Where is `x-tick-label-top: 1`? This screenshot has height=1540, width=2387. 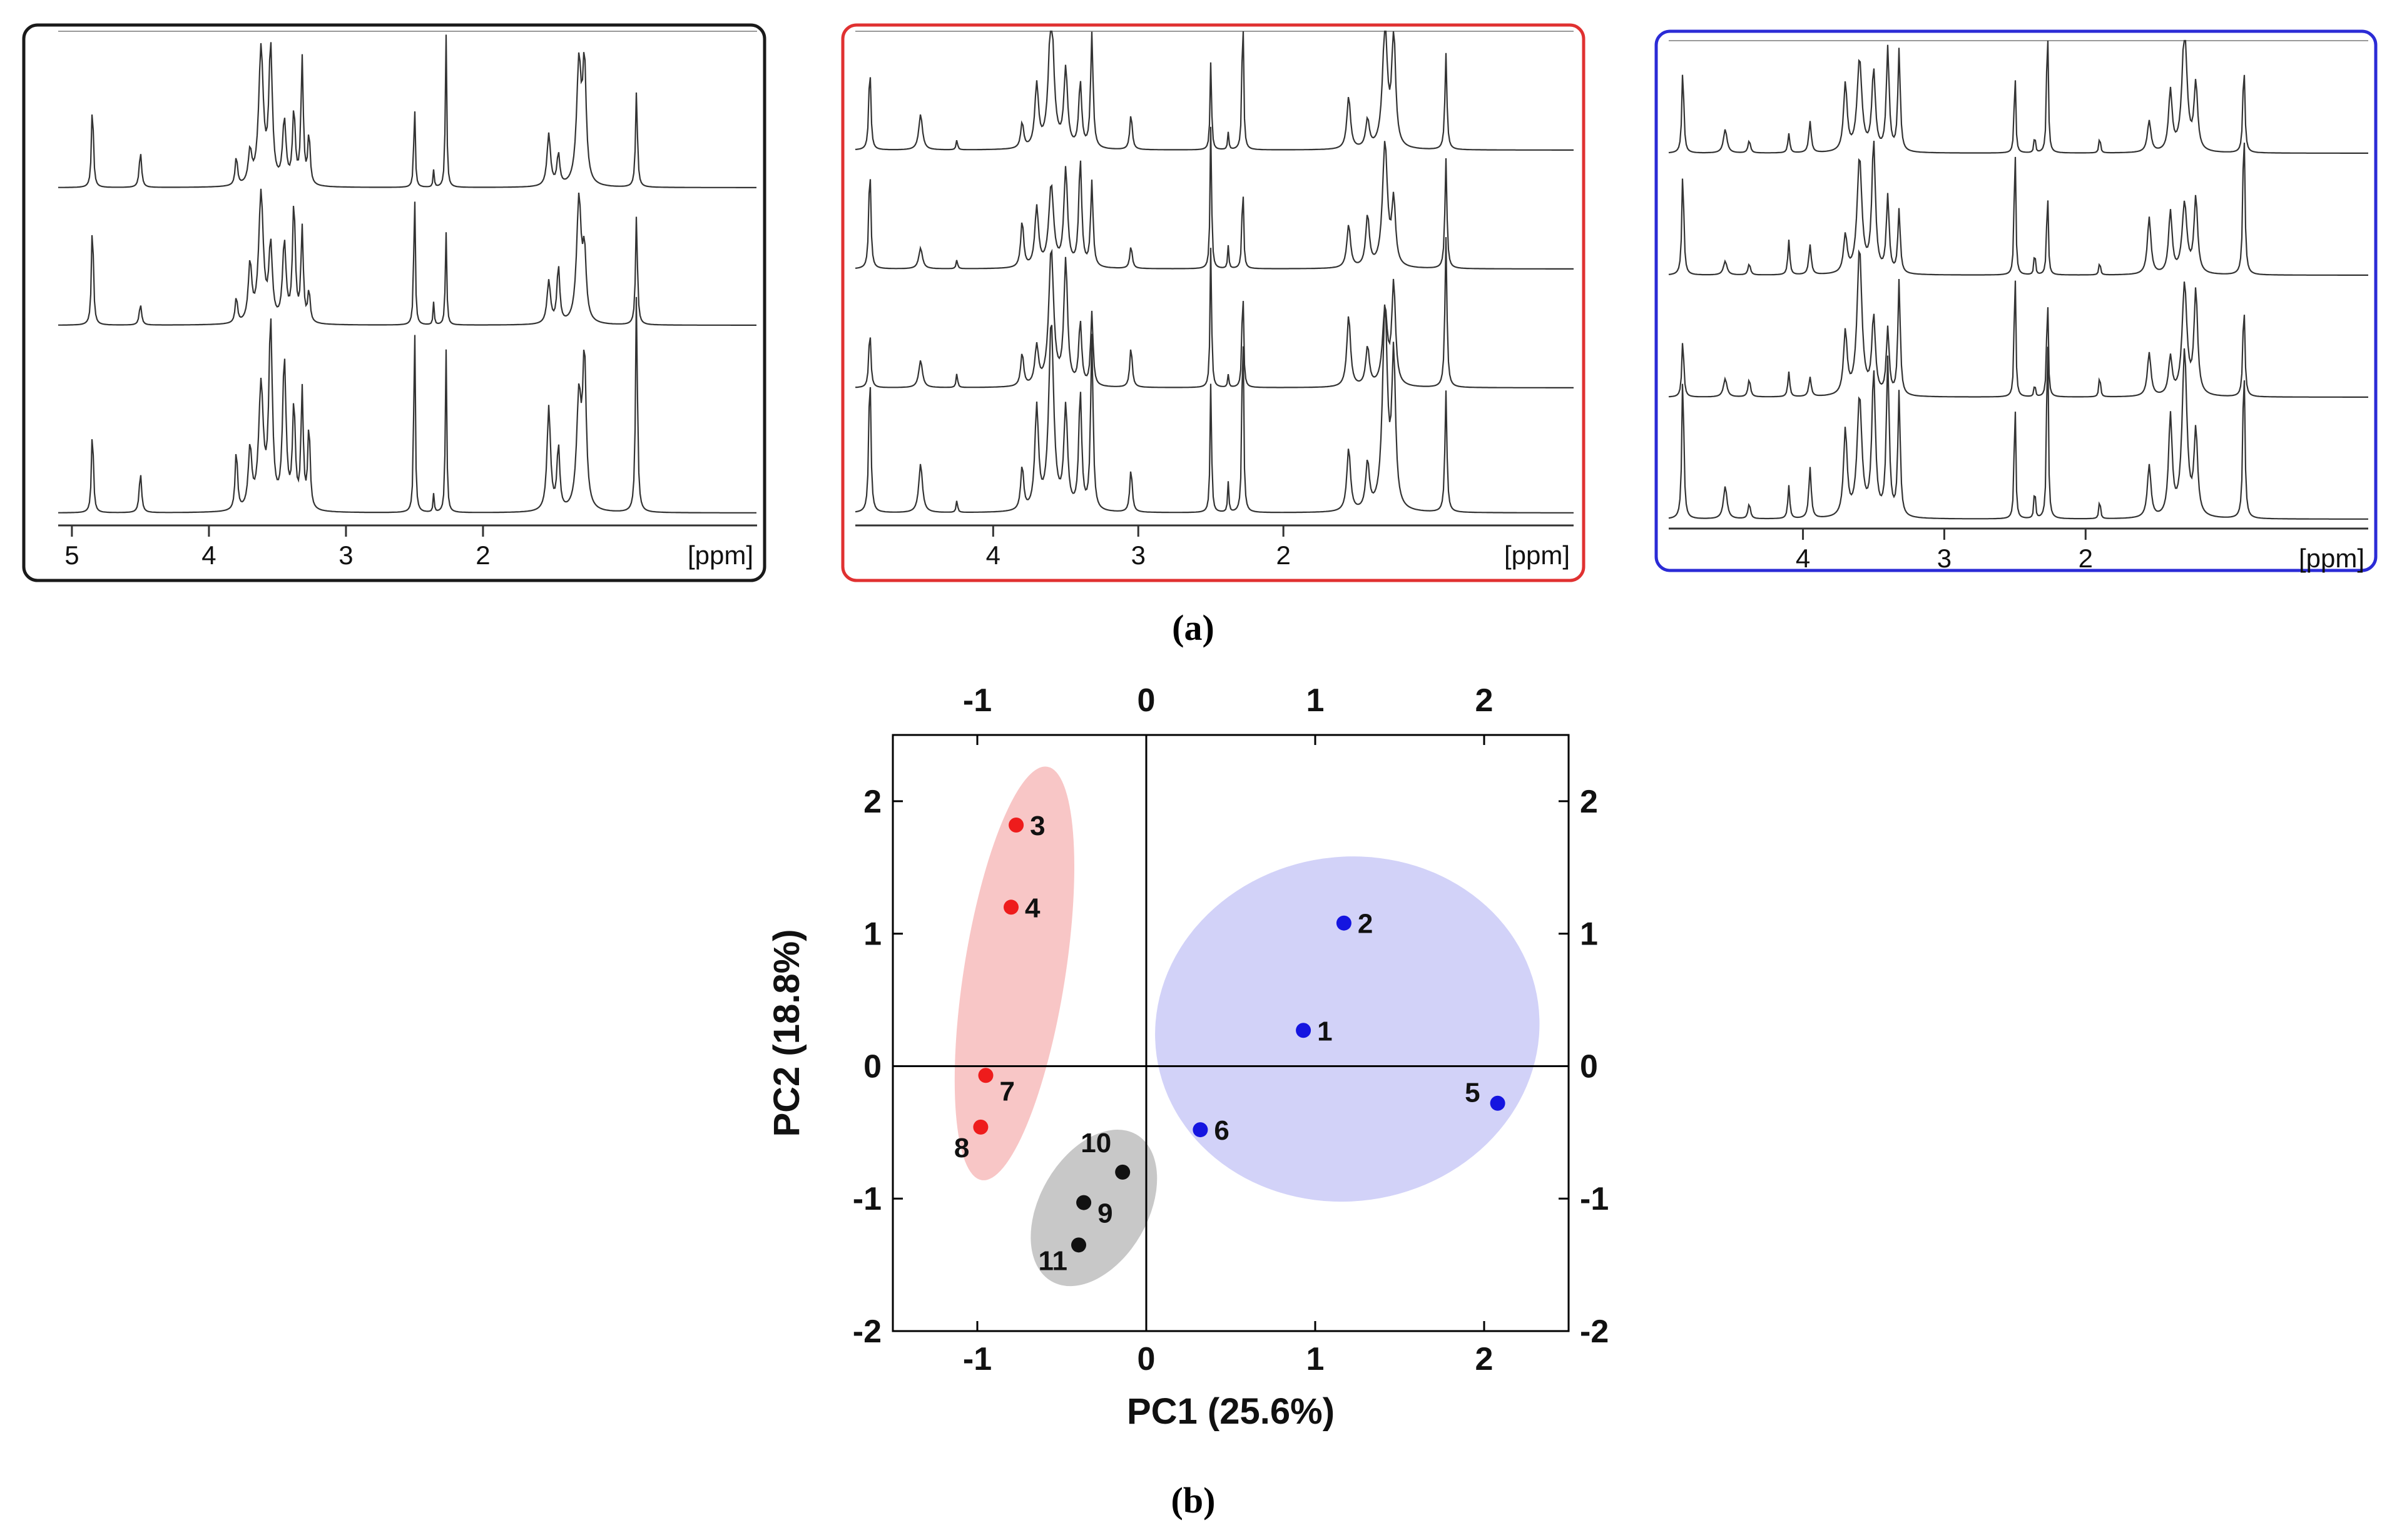 x-tick-label-top: 1 is located at coordinates (1315, 700).